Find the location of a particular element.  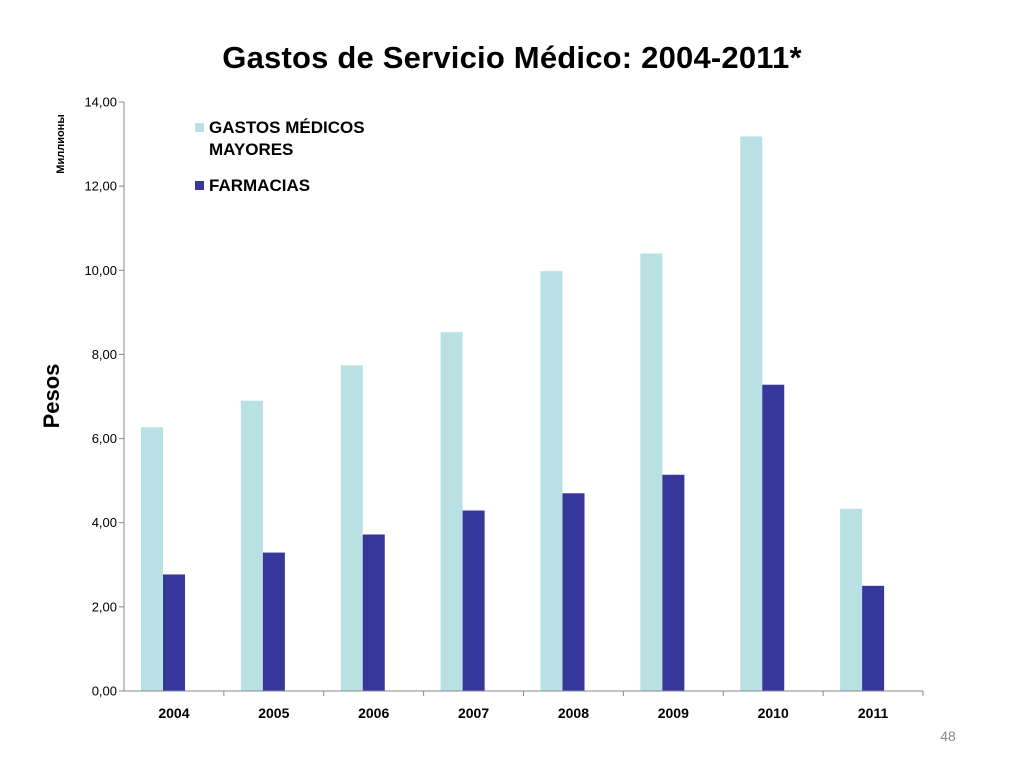

x-tick-label: 2007 is located at coordinates (473, 713).